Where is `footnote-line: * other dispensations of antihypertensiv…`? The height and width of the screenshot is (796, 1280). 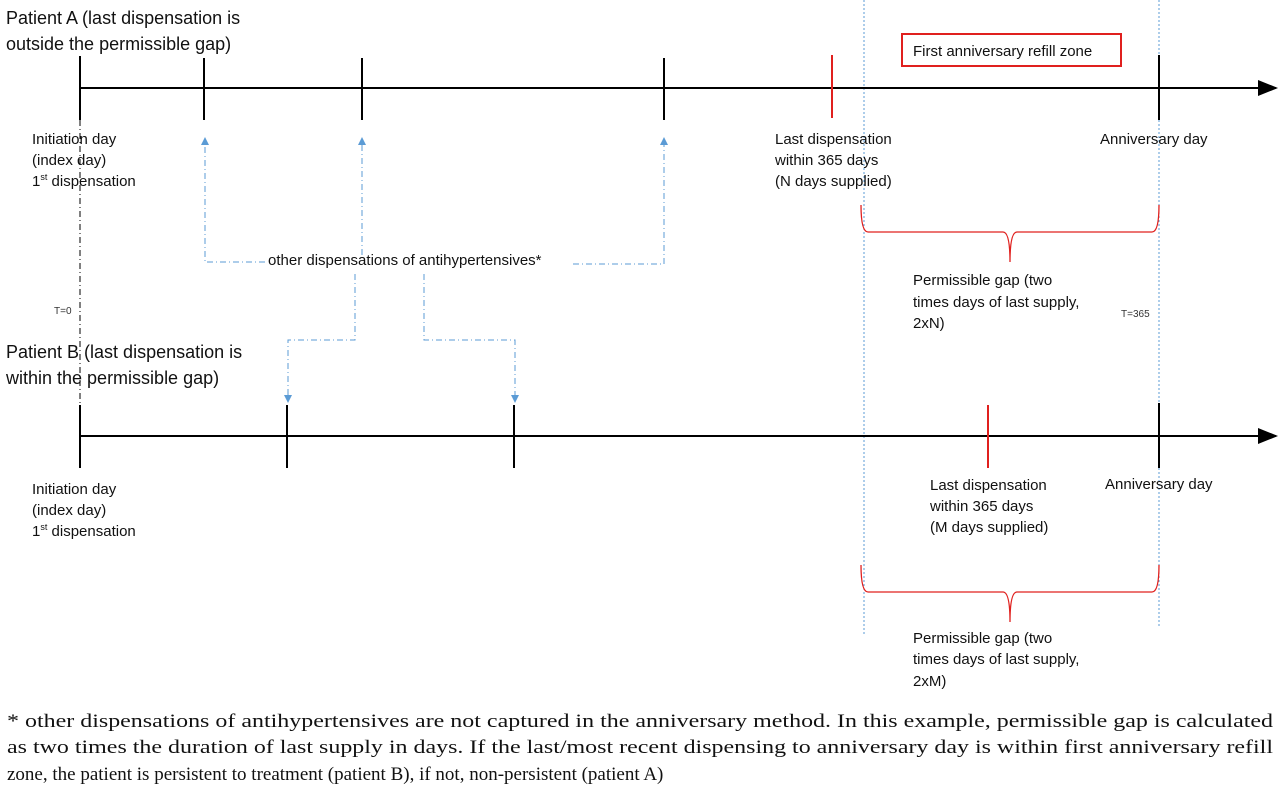 footnote-line: * other dispensations of antihypertensiv… is located at coordinates (640, 721).